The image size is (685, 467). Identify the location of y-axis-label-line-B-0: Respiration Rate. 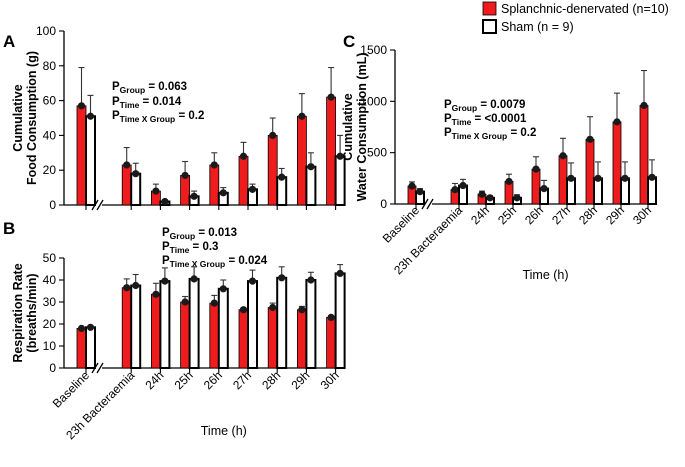
(18, 312).